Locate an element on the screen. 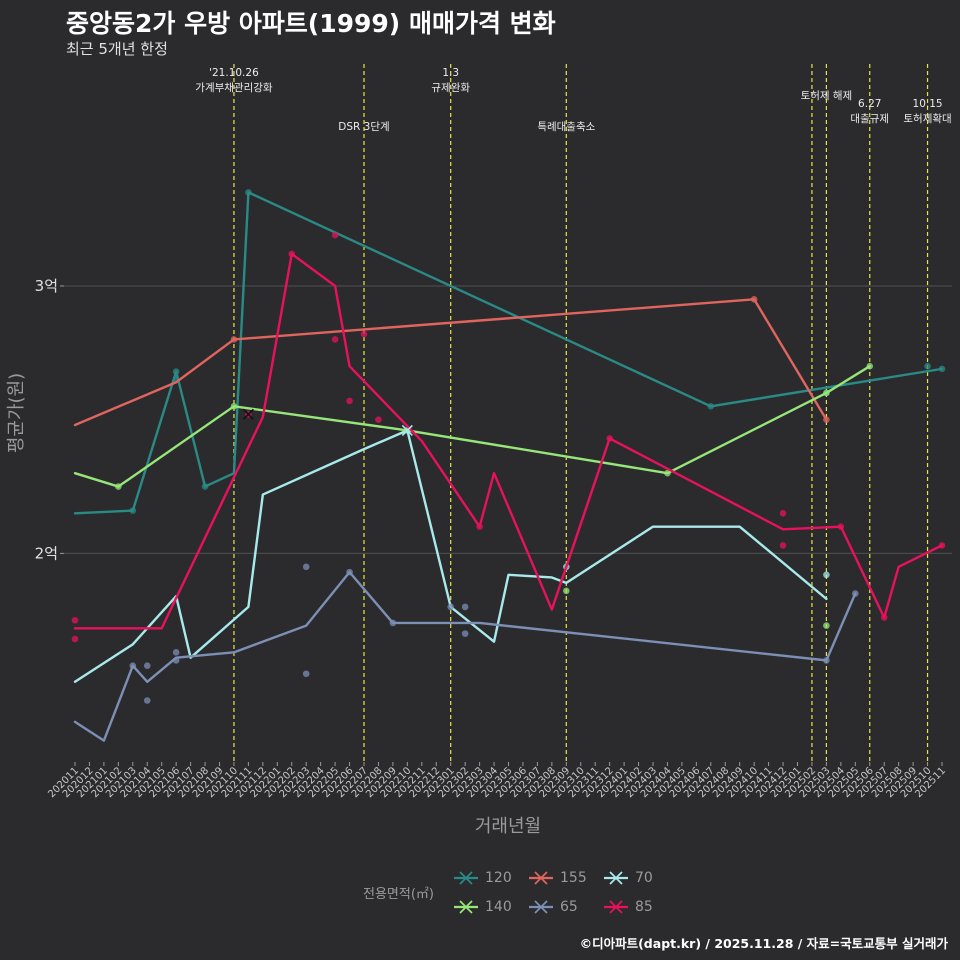 This screenshot has width=960, height=960. event-label: 특례대출축소 is located at coordinates (566, 127).